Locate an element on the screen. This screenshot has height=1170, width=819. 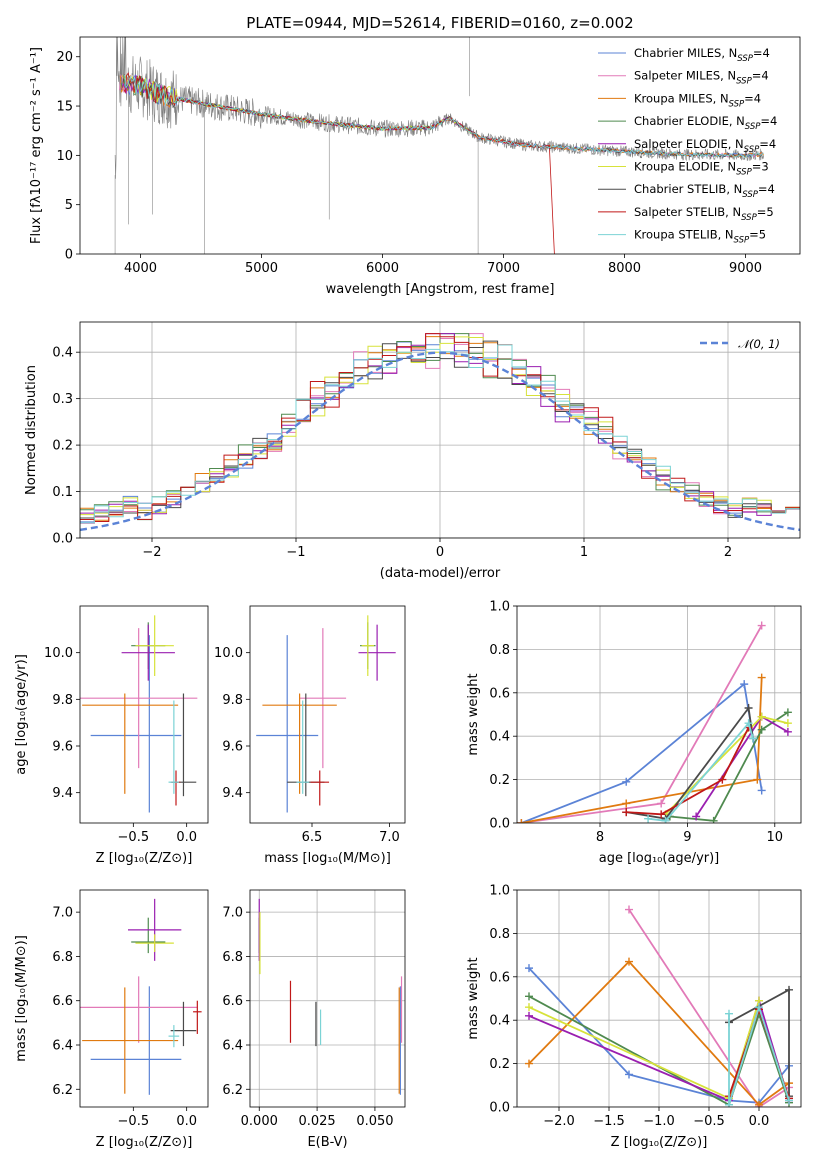
x-tick-label: 0.025 is located at coordinates (316, 1121).